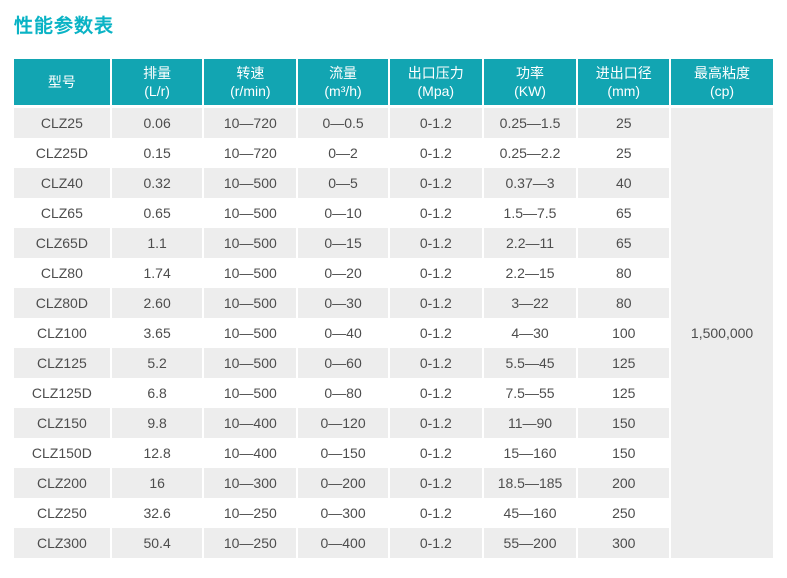 The image size is (787, 578). Describe the element at coordinates (62, 122) in the screenshot. I see `model-cell: CLZ25` at that location.